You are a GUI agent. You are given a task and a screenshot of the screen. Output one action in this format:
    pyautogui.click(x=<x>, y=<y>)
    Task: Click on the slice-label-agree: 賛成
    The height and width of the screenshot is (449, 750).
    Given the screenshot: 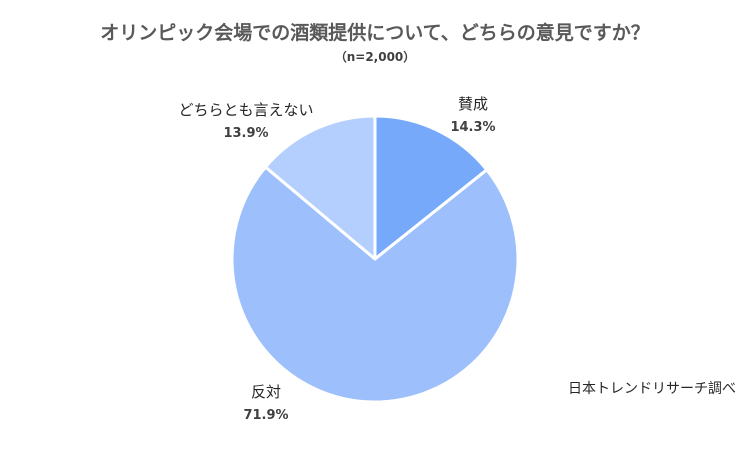 What is the action you would take?
    pyautogui.click(x=473, y=104)
    